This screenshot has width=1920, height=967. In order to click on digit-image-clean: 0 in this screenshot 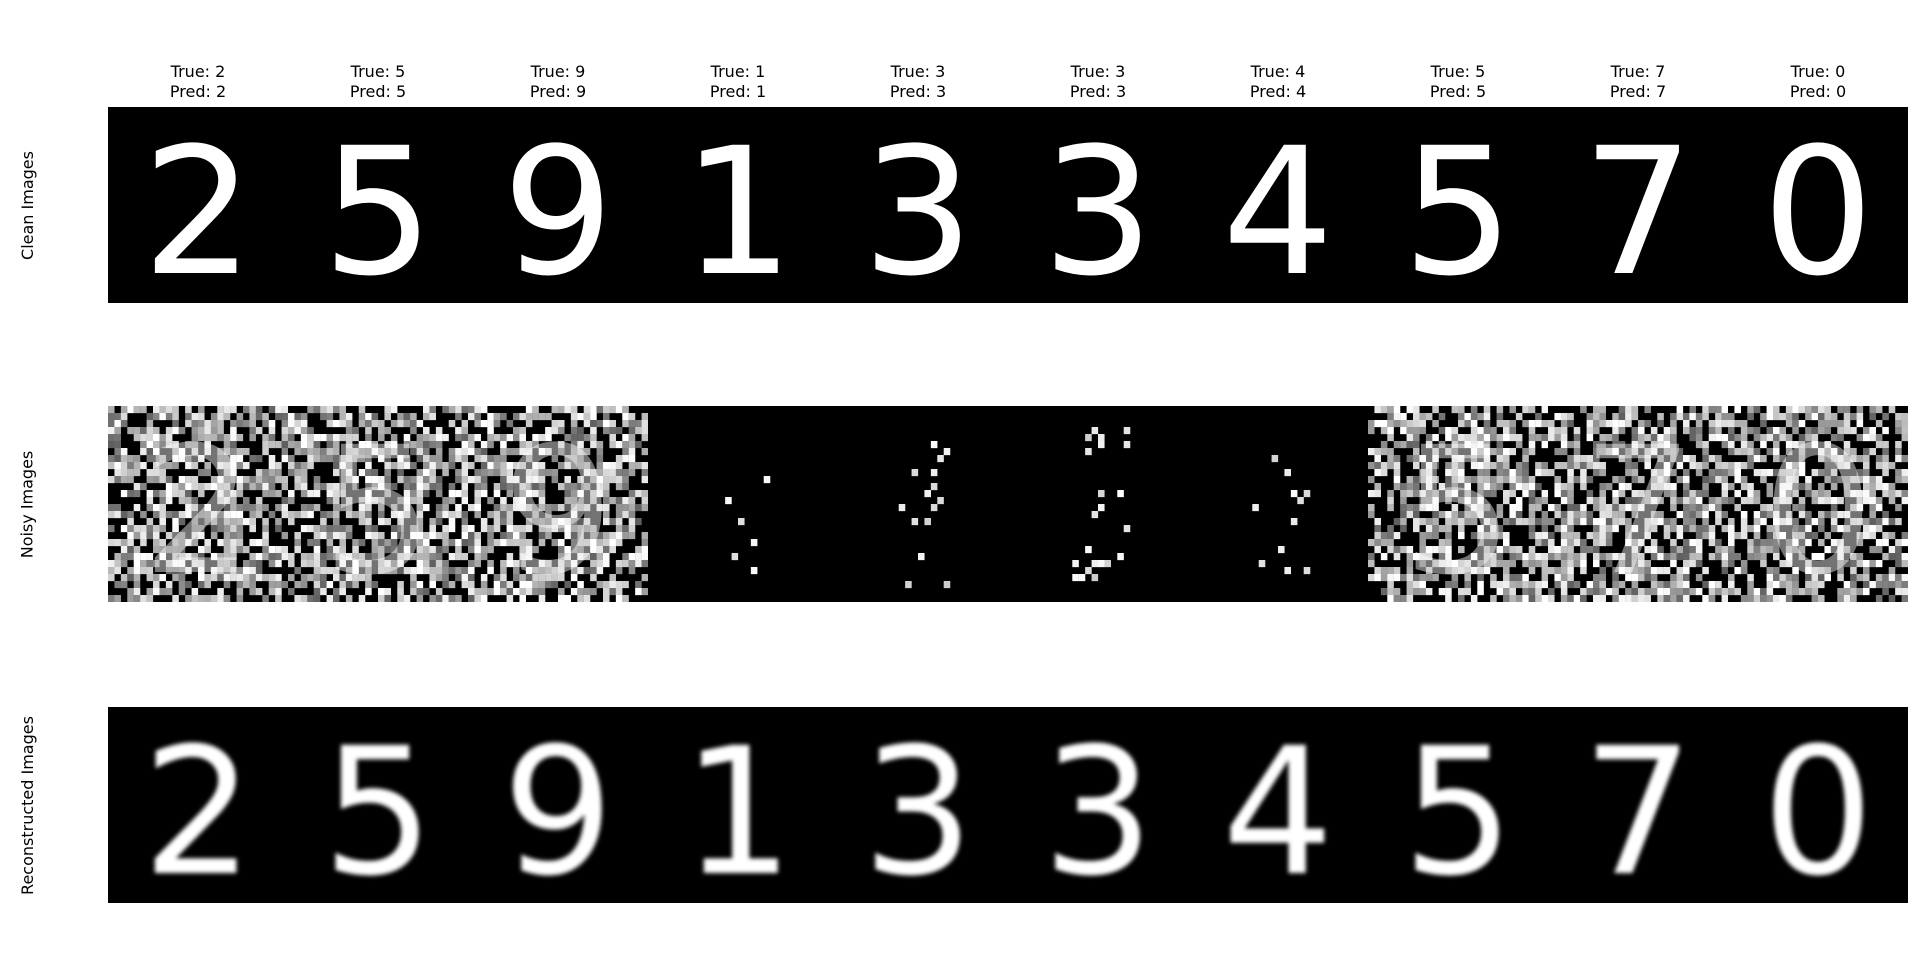, I will do `click(1818, 205)`.